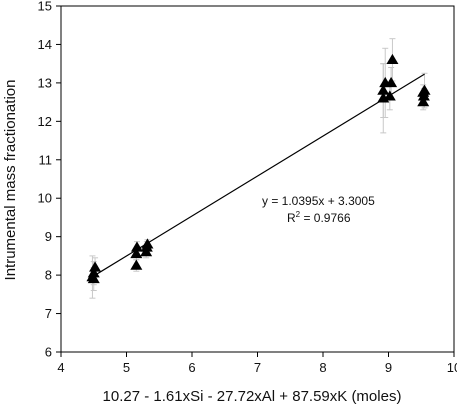  What do you see at coordinates (45, 44) in the screenshot?
I see `y-tick-label: 14` at bounding box center [45, 44].